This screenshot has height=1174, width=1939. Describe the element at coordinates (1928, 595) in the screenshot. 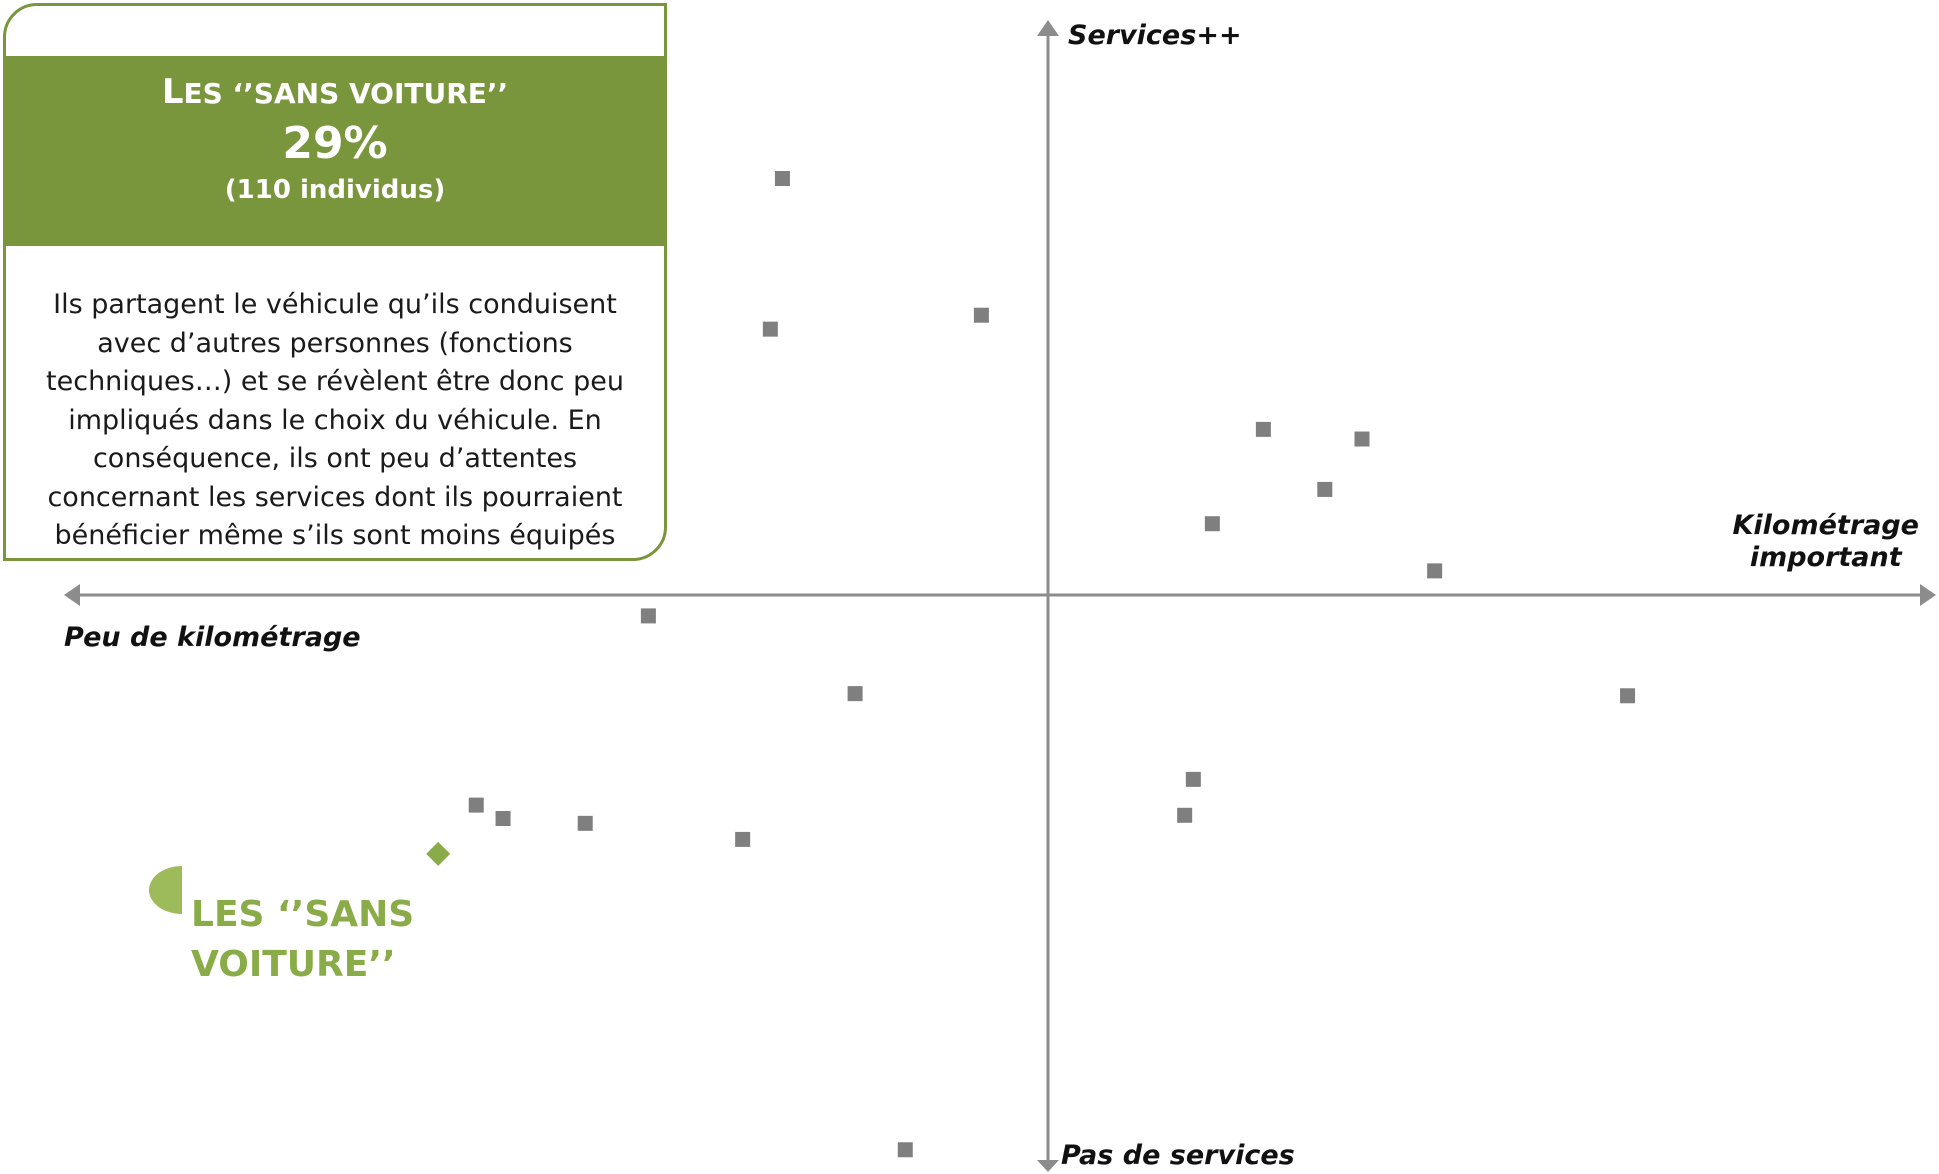

I see `x-axis-right-arrow` at that location.